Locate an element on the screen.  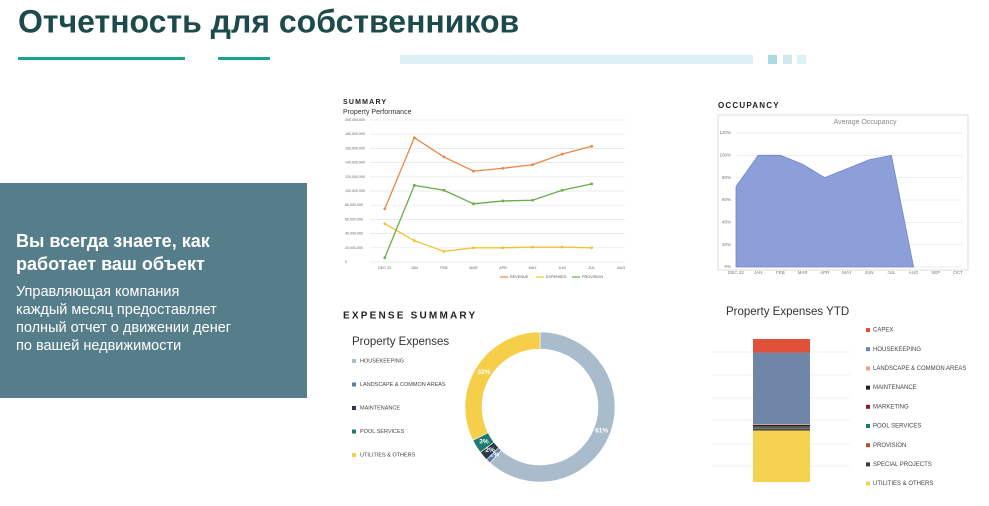
info-panel is located at coordinates (153, 290).